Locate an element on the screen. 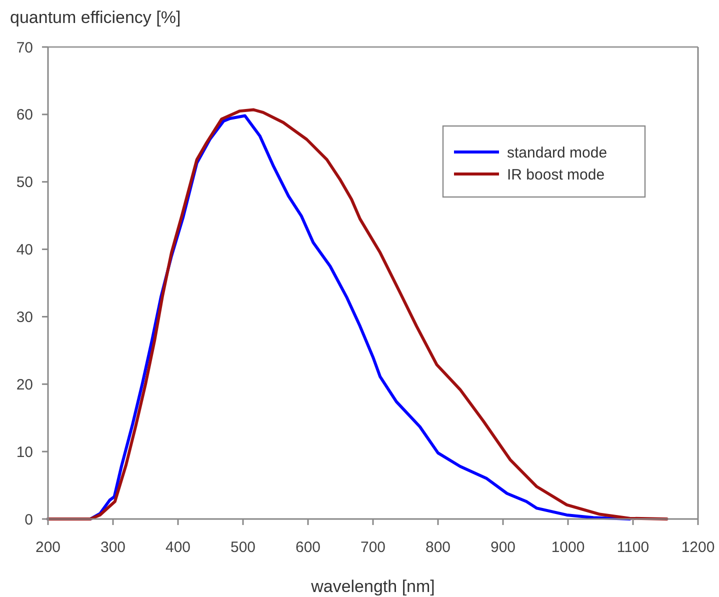 This screenshot has width=719, height=597. y-tick-label: 30 is located at coordinates (24, 317).